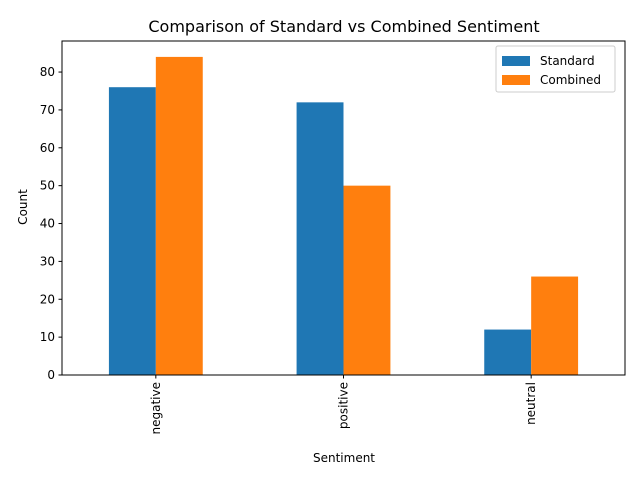 The width and height of the screenshot is (640, 484). Describe the element at coordinates (555, 325) in the screenshot. I see `bar-combined-neutral` at that location.